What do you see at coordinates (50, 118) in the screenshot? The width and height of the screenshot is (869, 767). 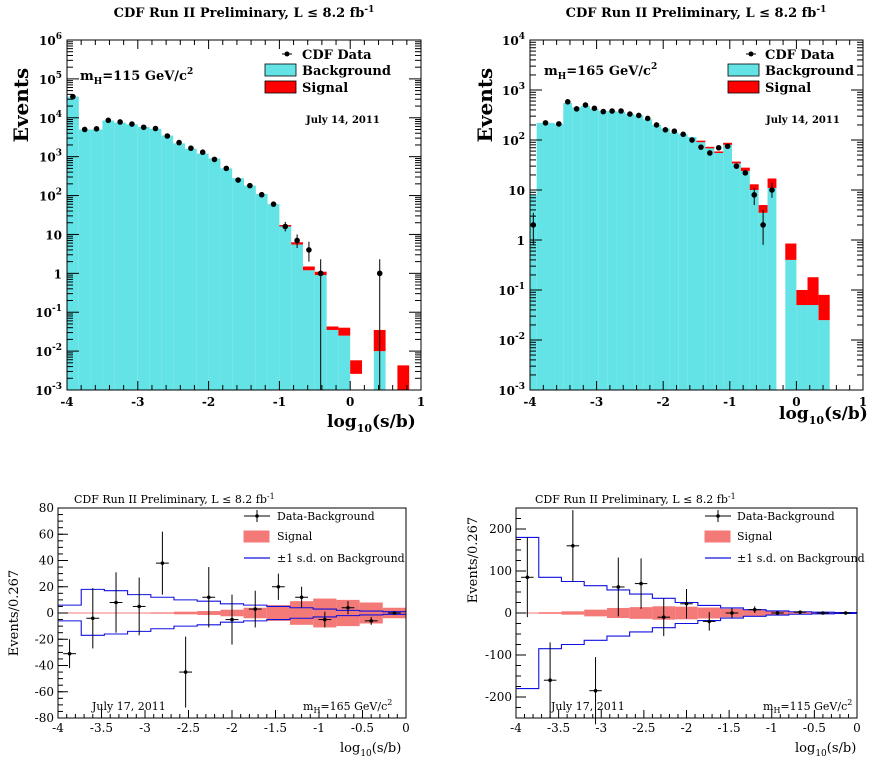 I see `y-tick-label: 10⁴` at bounding box center [50, 118].